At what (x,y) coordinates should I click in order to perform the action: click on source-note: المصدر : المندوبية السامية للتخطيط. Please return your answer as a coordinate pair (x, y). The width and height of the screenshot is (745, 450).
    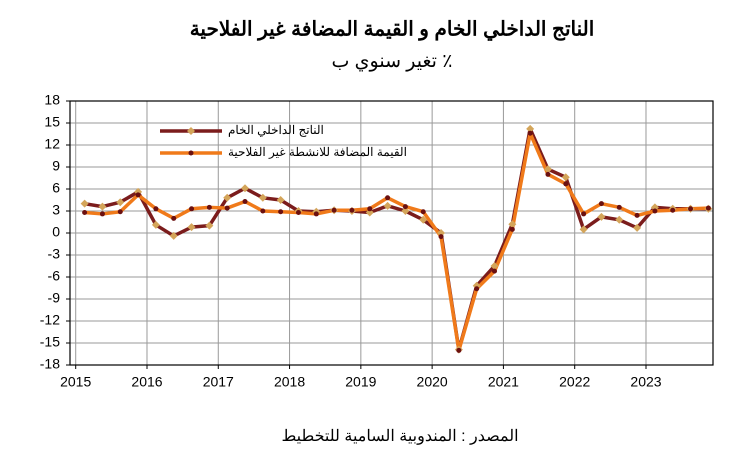
    Looking at the image, I should click on (399, 436).